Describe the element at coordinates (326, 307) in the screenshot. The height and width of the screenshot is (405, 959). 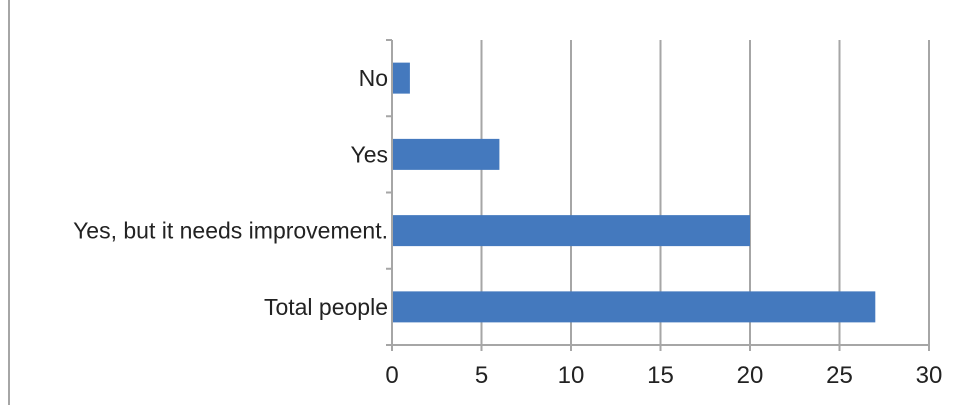
I see `category-label-3: Total people` at that location.